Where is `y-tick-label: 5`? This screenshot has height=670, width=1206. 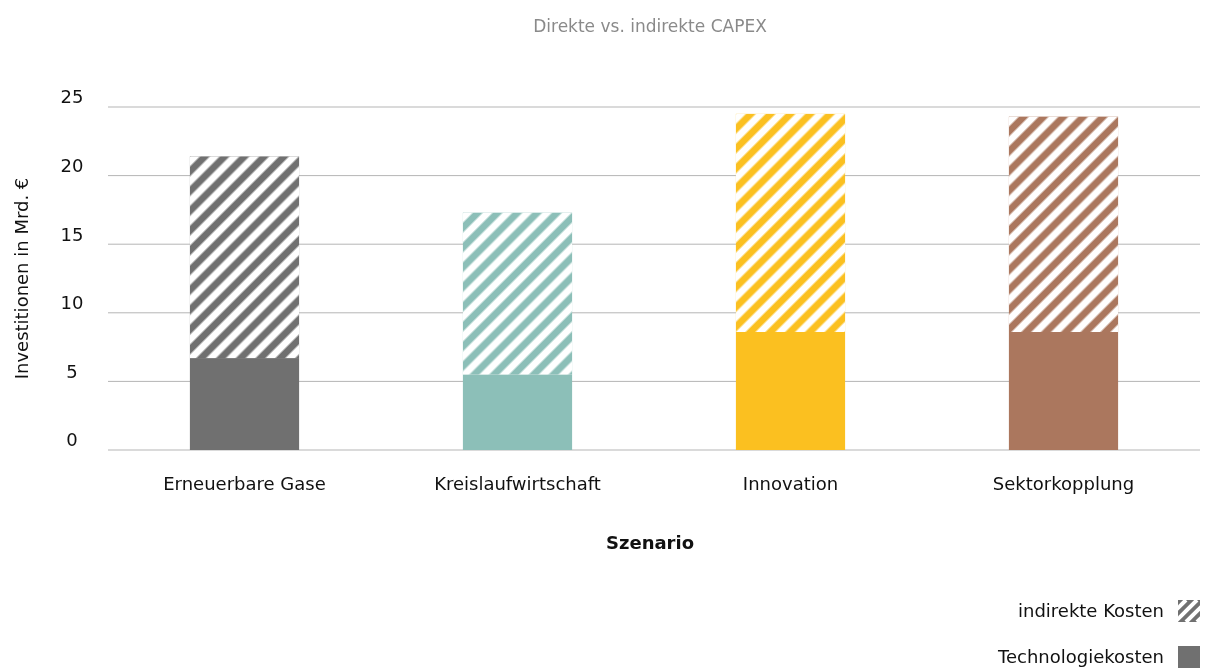 y-tick-label: 5 is located at coordinates (72, 371).